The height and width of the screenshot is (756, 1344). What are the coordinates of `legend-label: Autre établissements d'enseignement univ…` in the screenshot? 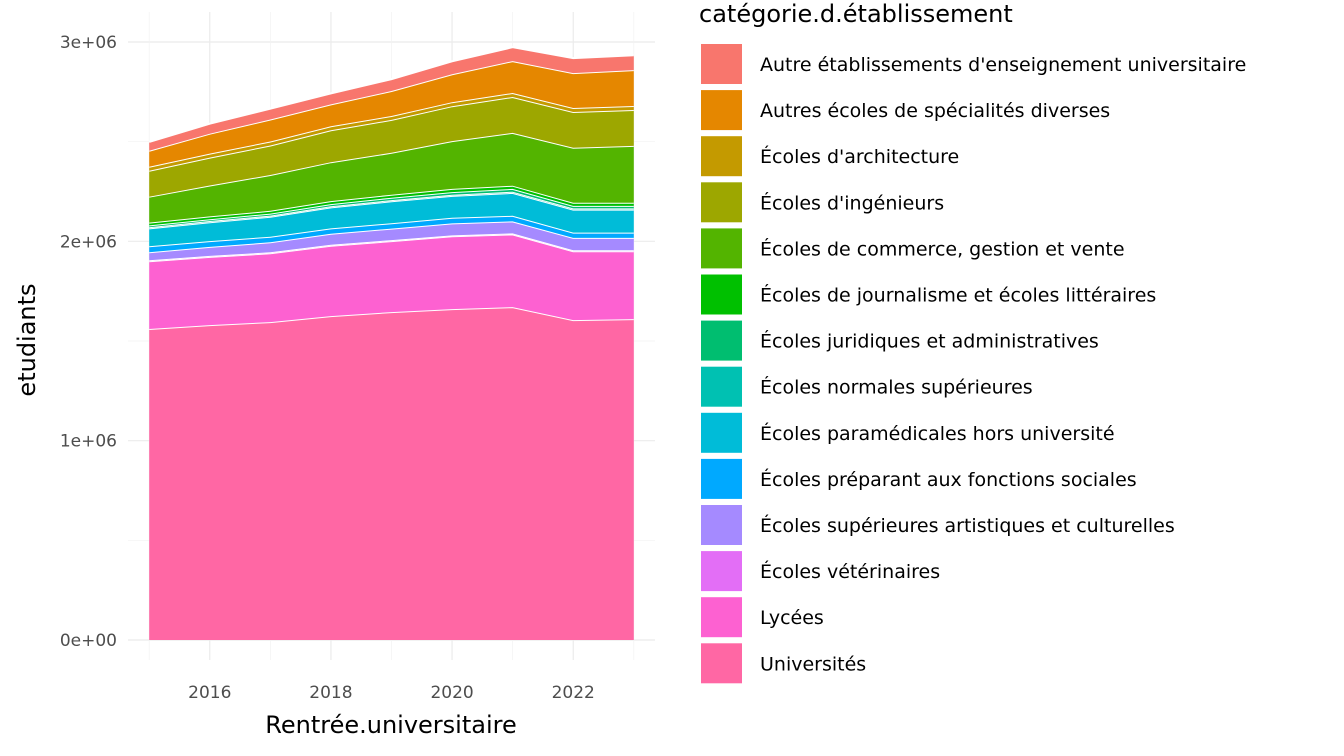 It's located at (1003, 65).